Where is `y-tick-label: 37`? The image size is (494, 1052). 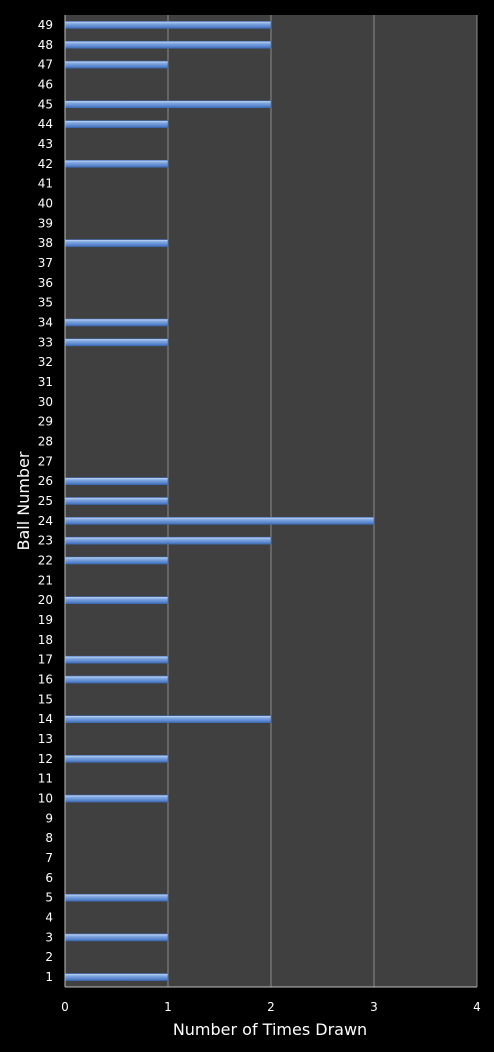 y-tick-label: 37 is located at coordinates (45, 263).